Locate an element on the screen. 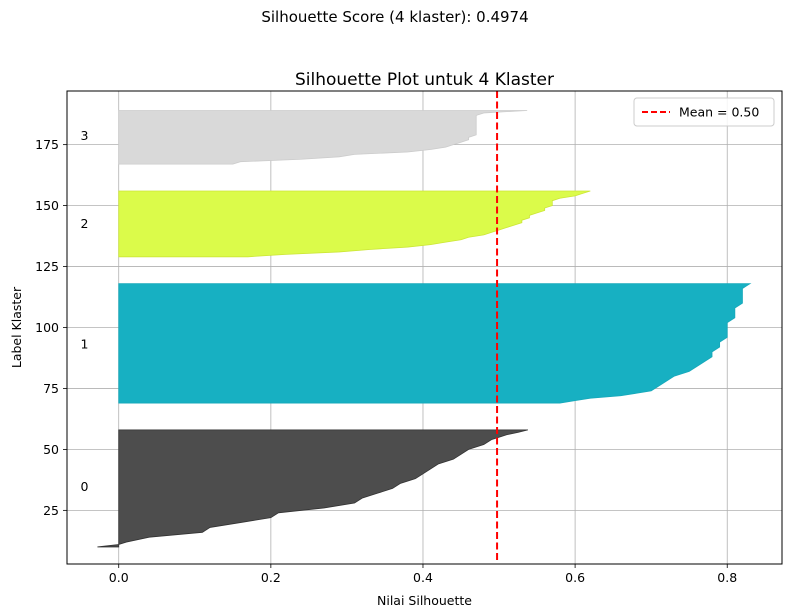 Image resolution: width=790 pixels, height=616 pixels. y-axis-label: Label Klaster is located at coordinates (16, 327).